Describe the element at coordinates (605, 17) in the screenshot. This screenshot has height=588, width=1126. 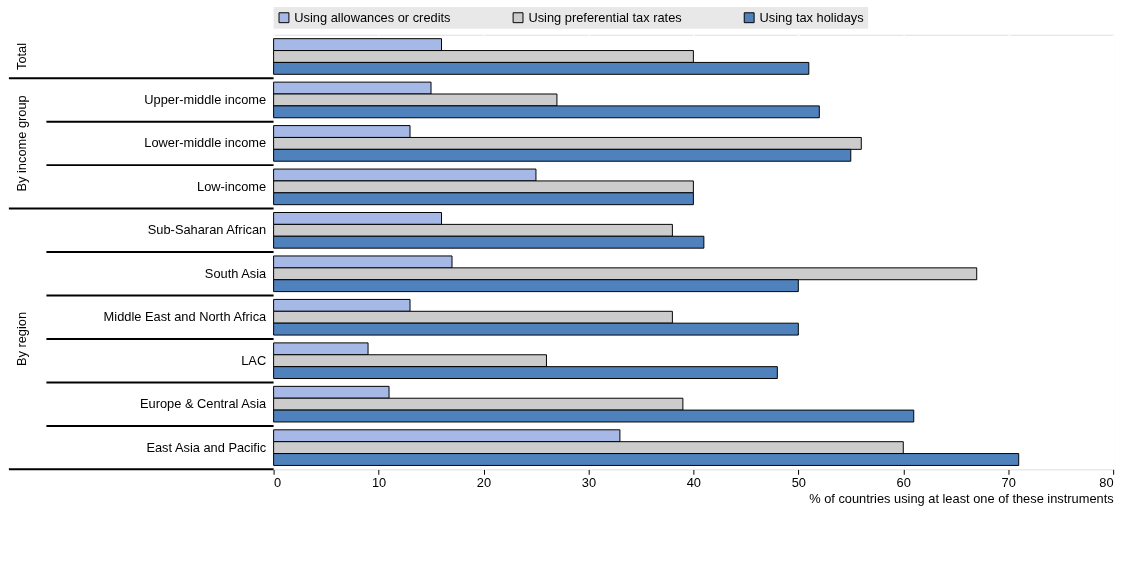
I see `legend-label: Using preferential tax rates` at that location.